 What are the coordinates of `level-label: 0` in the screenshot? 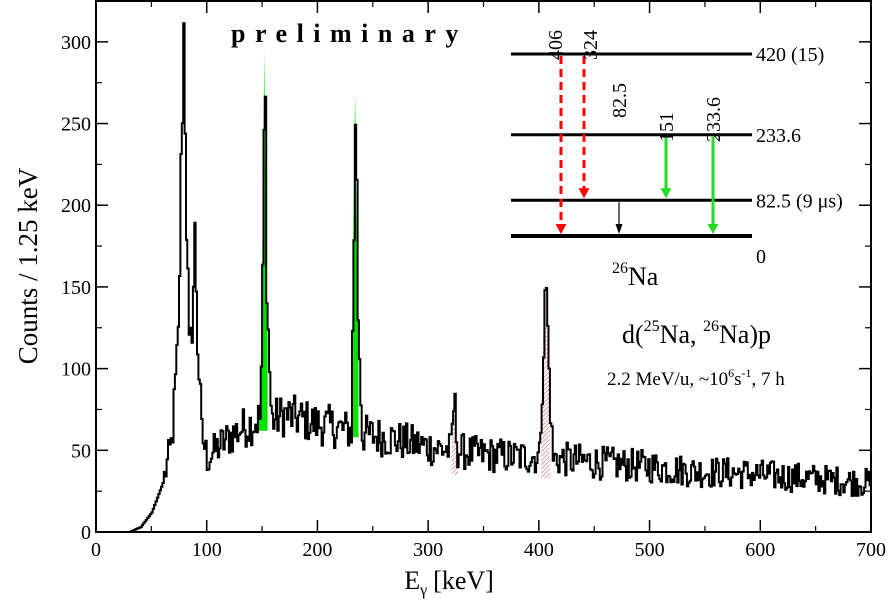 It's located at (761, 257).